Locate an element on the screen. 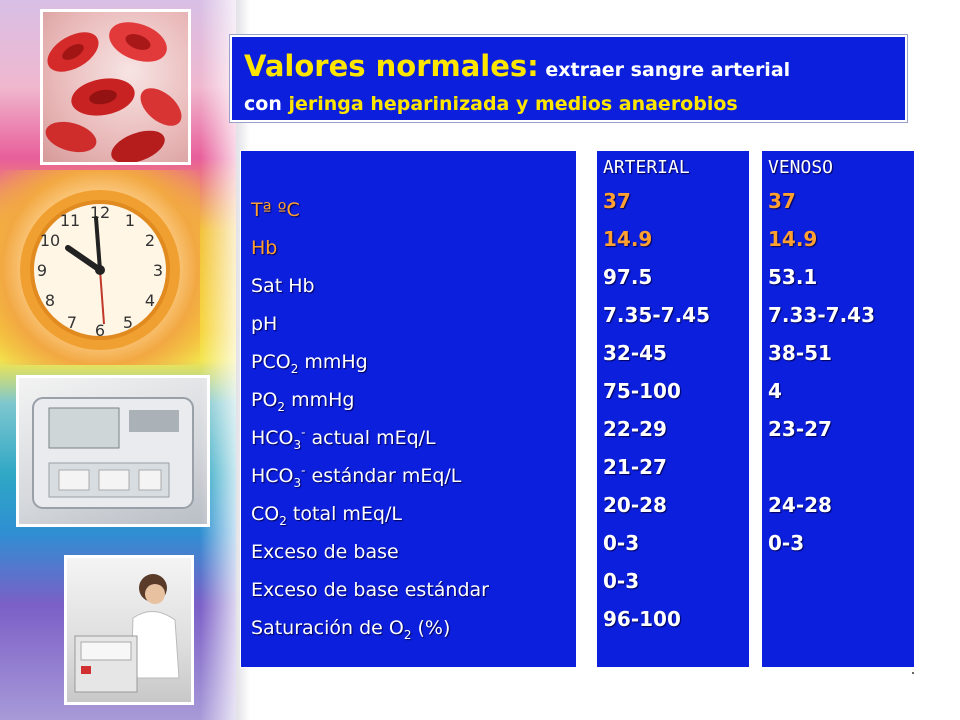 The width and height of the screenshot is (960, 720). svg-text: 9 is located at coordinates (42, 270).